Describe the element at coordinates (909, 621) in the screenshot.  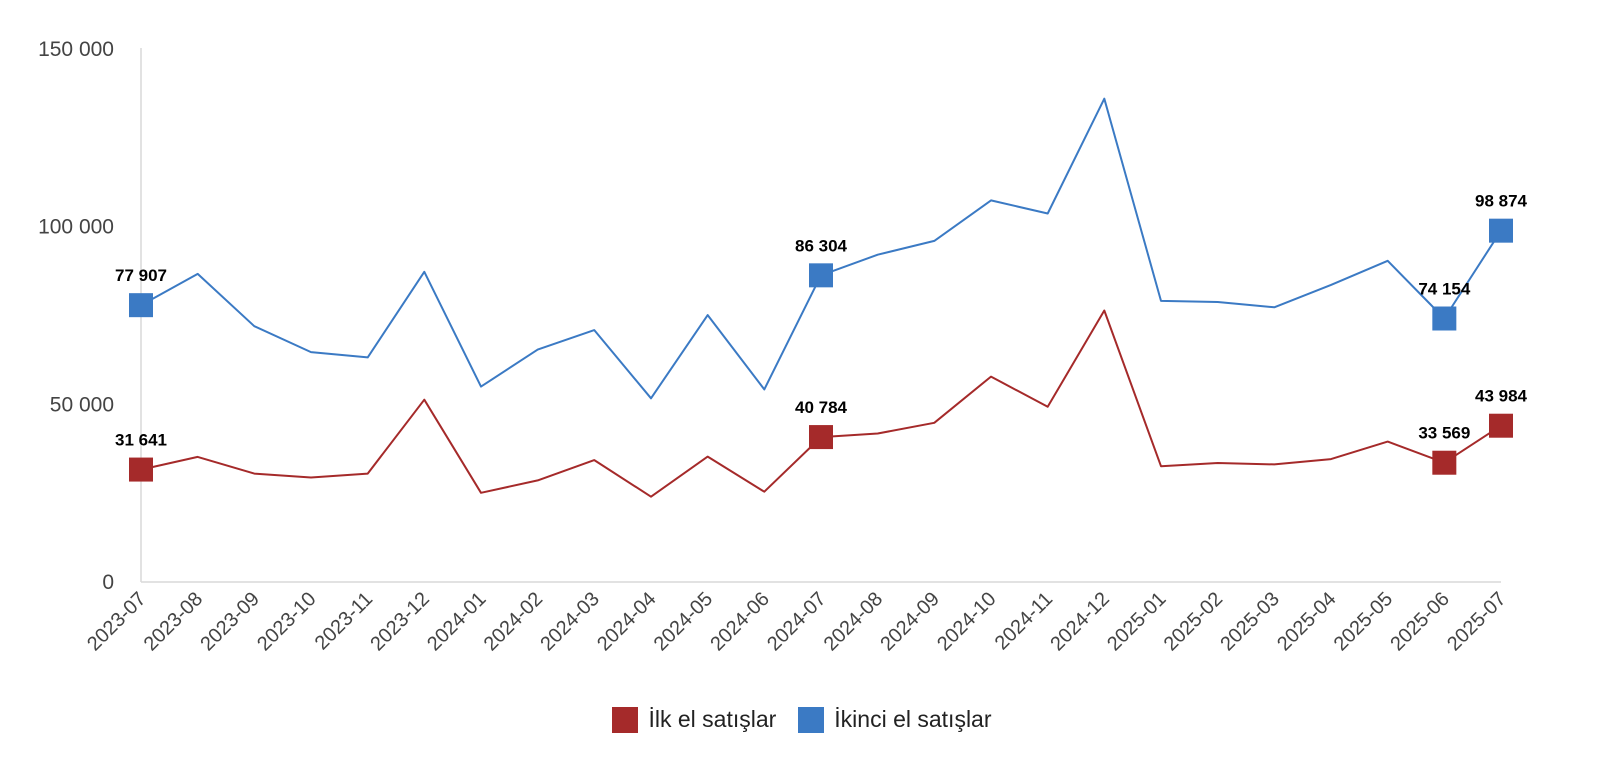
I see `x-tick-label: 2024-09` at that location.